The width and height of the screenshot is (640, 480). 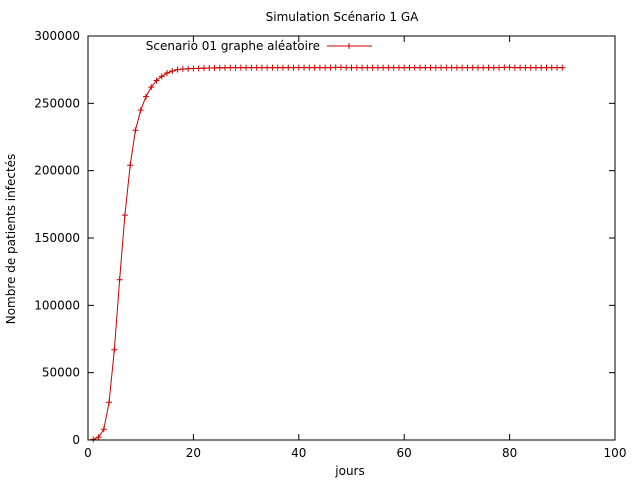 What do you see at coordinates (404, 453) in the screenshot?
I see `x-tick-label: 60` at bounding box center [404, 453].